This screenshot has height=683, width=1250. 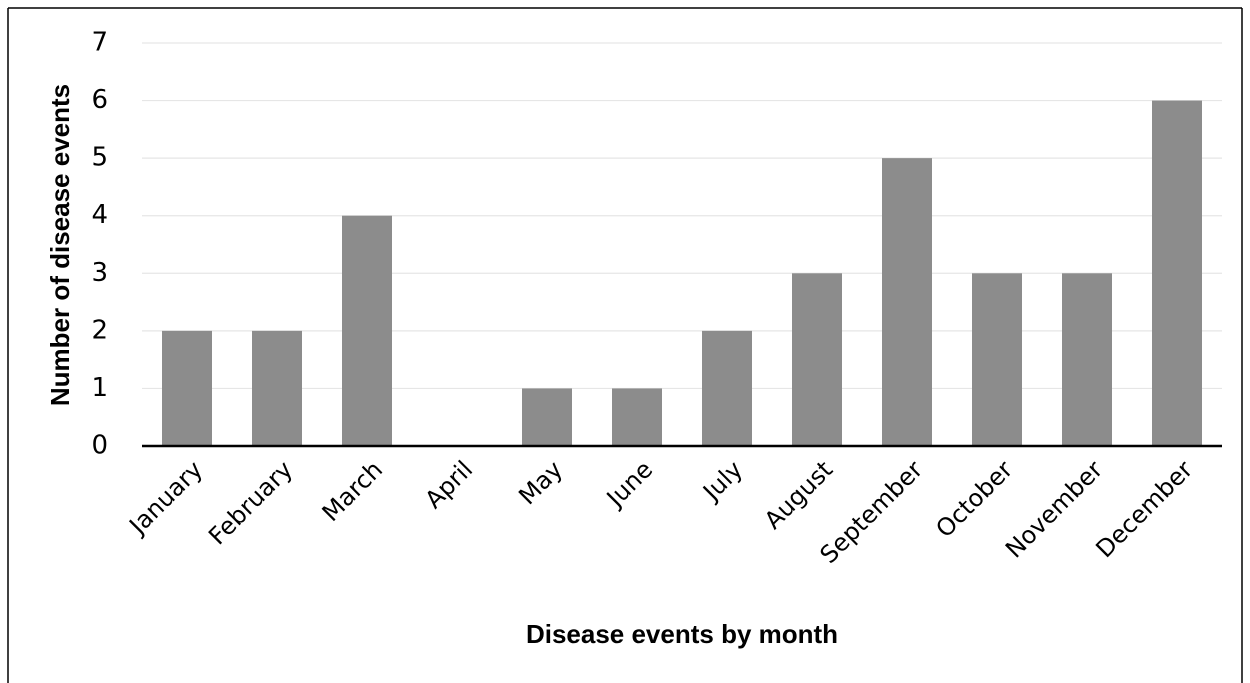 What do you see at coordinates (99, 330) in the screenshot?
I see `y-tick-label: 2` at bounding box center [99, 330].